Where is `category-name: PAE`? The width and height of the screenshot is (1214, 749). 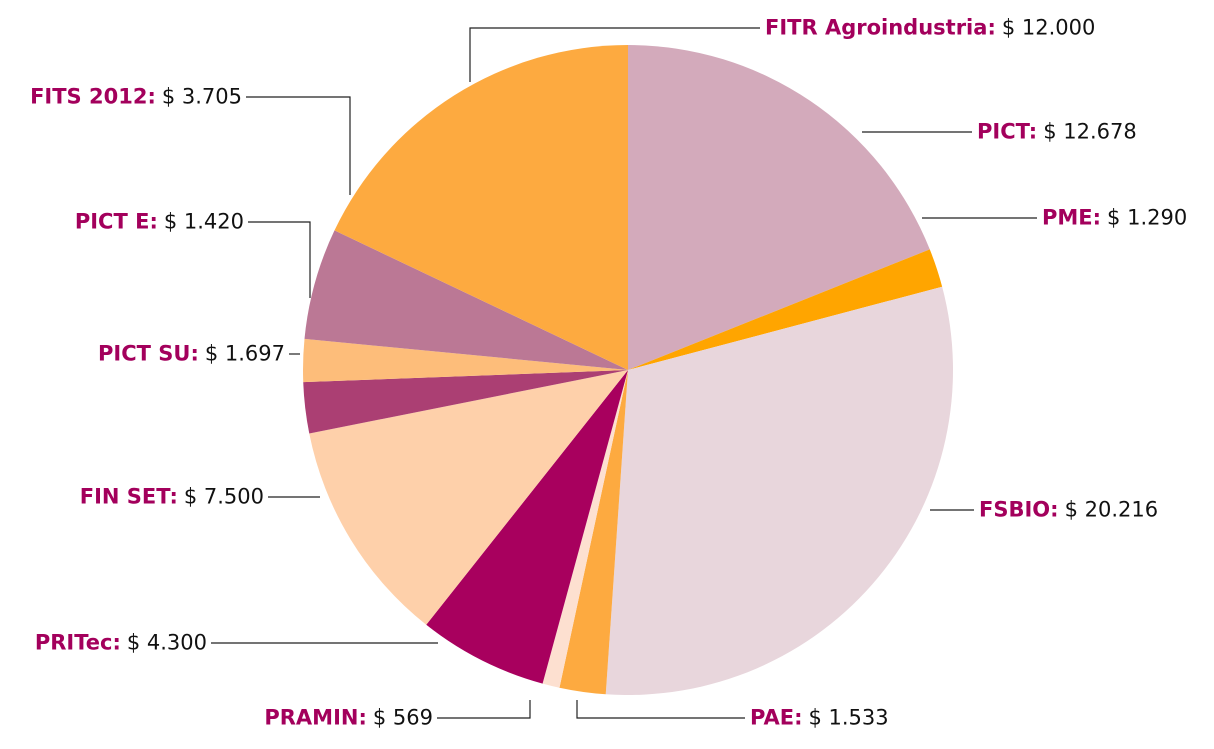 category-name: PAE is located at coordinates (779, 718).